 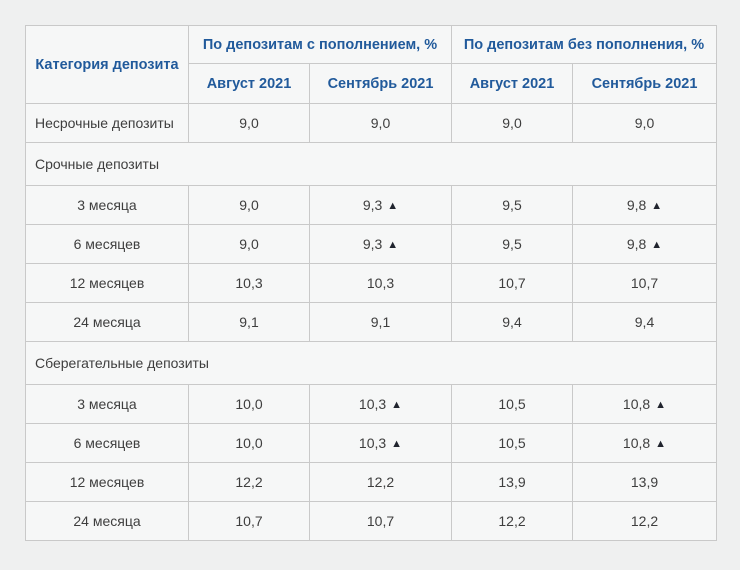 What do you see at coordinates (107, 64) in the screenshot?
I see `column-header-category: Категория депозита` at bounding box center [107, 64].